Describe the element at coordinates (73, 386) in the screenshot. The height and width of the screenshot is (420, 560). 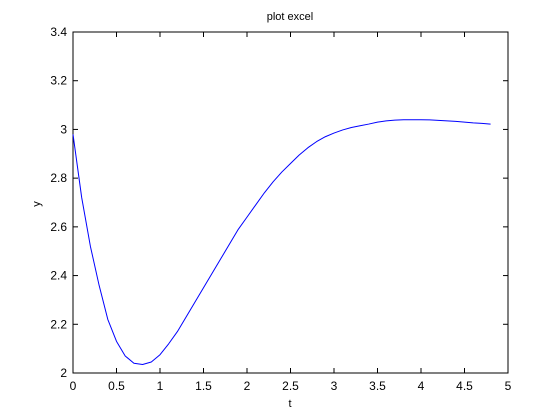
I see `x-tick-label: 0` at that location.